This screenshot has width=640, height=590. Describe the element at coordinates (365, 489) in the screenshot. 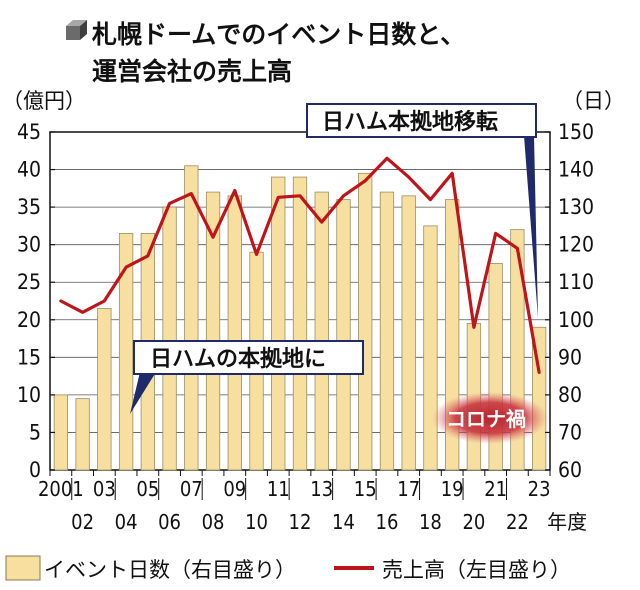

I see `x-tick-label: 15` at that location.